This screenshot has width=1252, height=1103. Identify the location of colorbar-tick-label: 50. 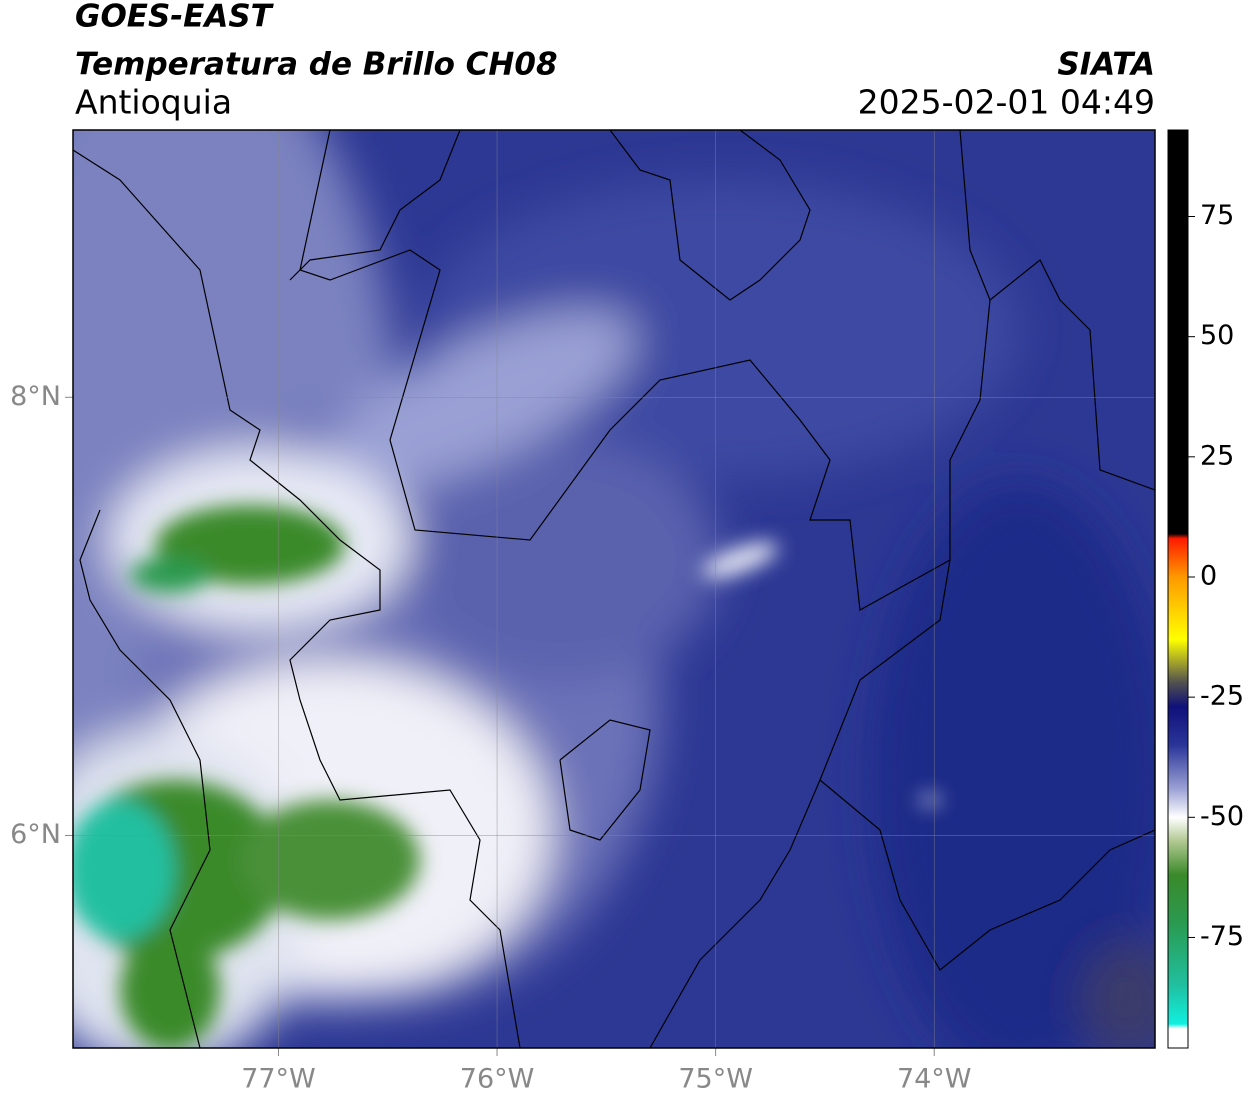
(1217, 335).